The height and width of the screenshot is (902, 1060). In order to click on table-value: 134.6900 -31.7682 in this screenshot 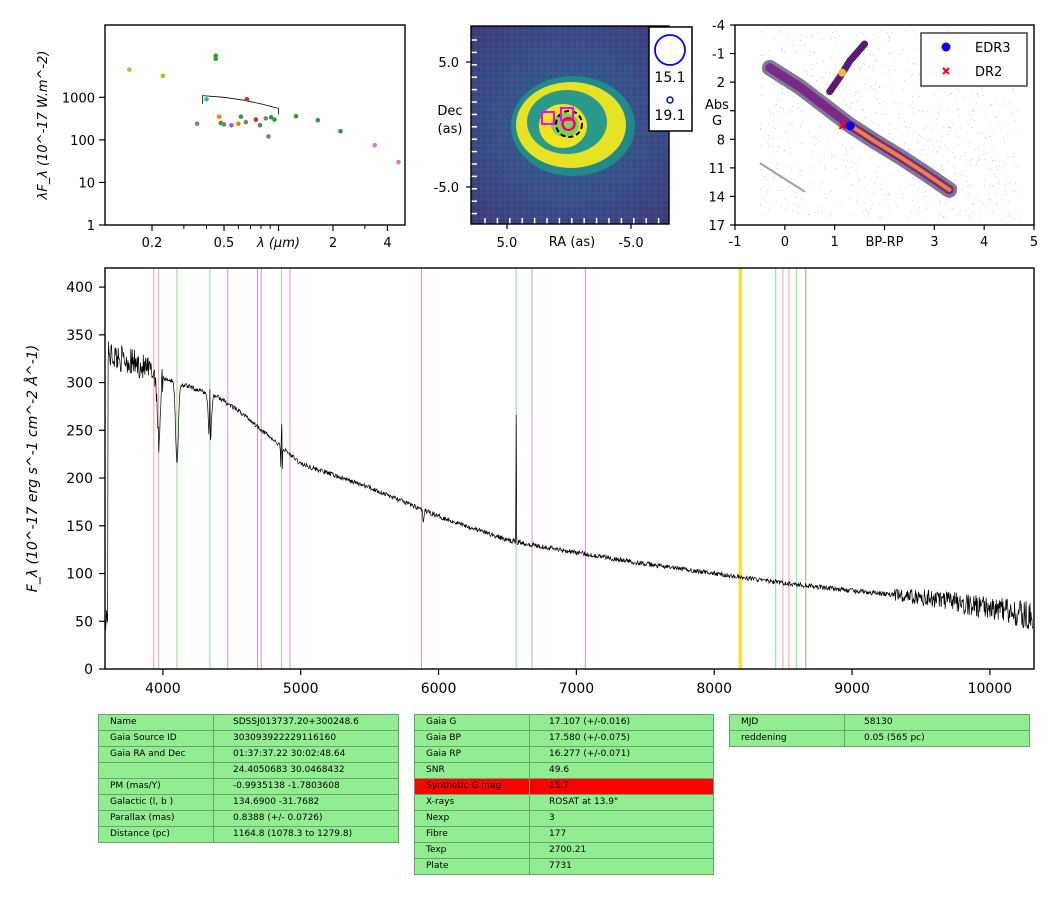, I will do `click(306, 802)`.